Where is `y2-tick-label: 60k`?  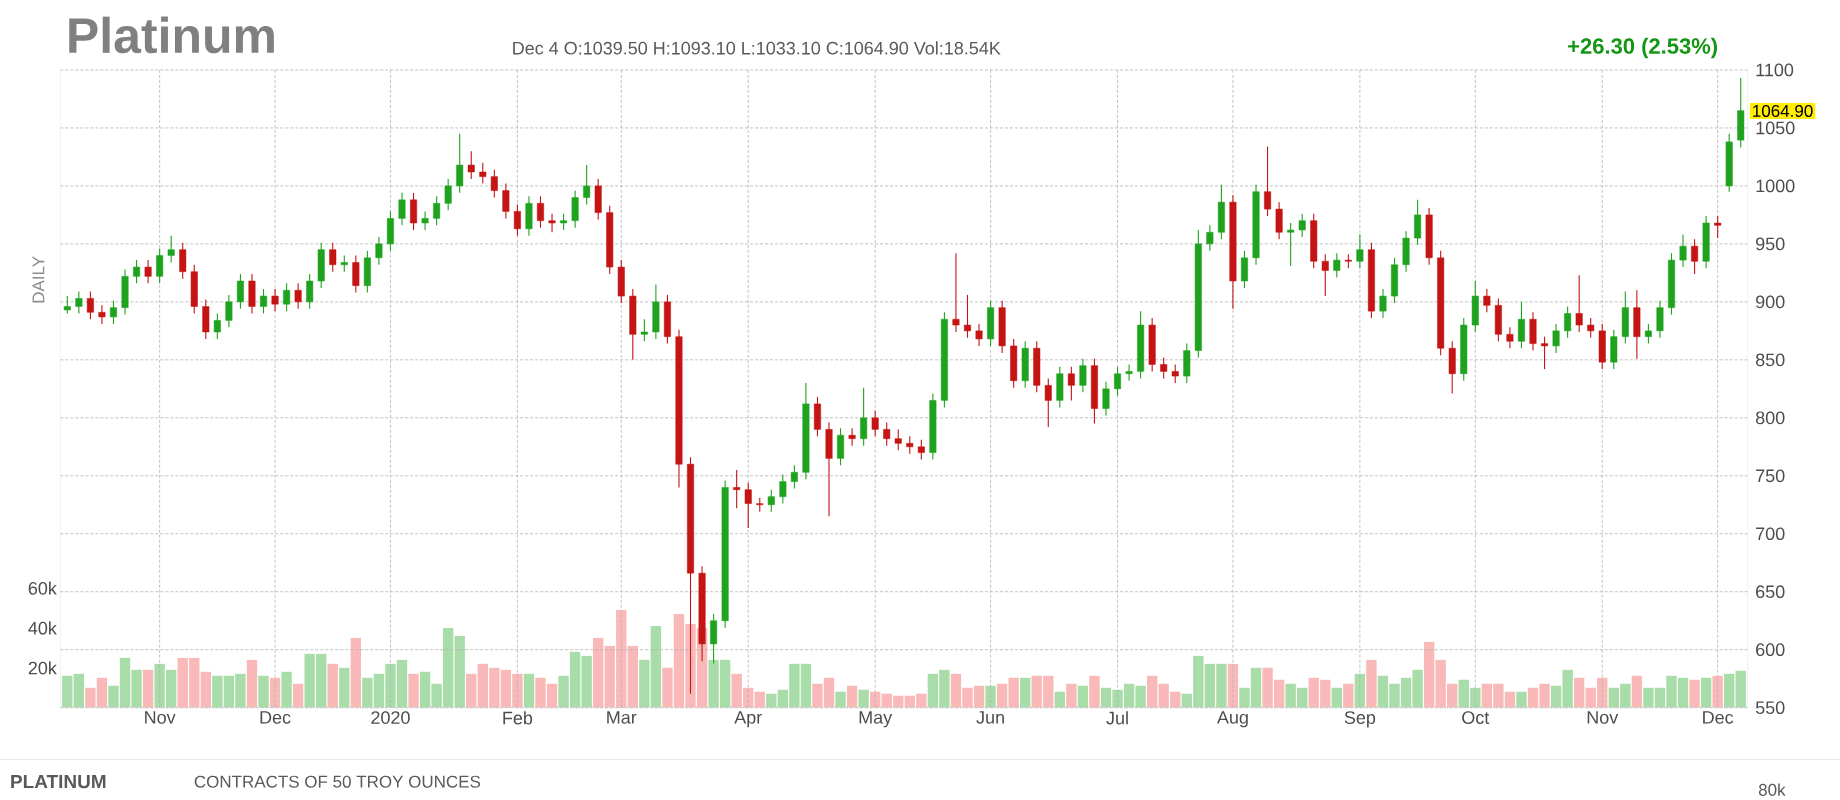 y2-tick-label: 60k is located at coordinates (42, 588).